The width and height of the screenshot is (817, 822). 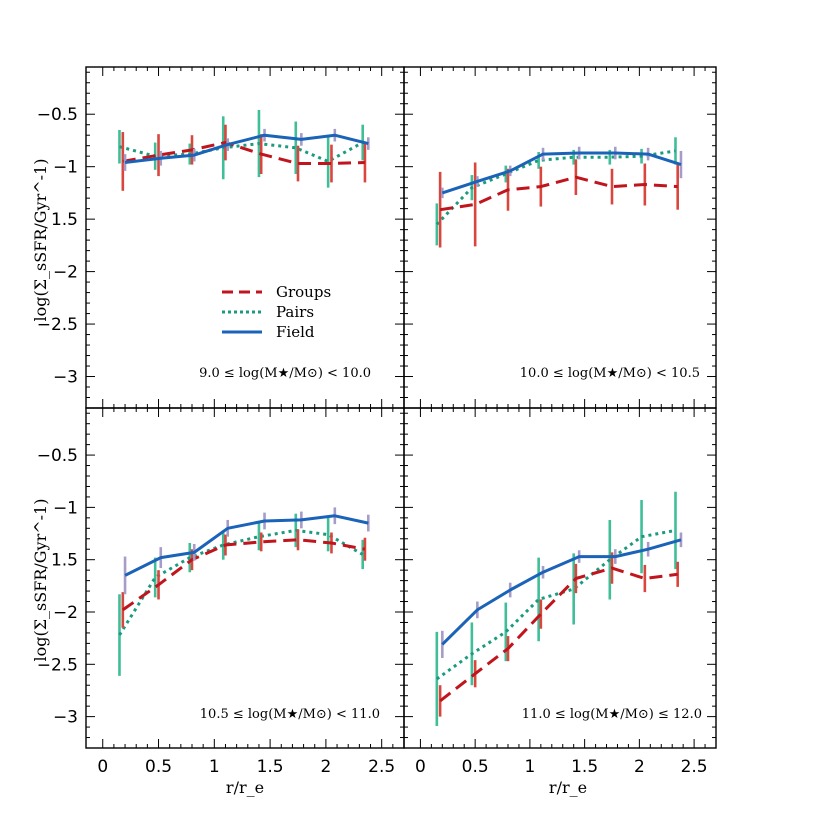 I want to click on y-axis-title-top: log(Σ_sSFR/Gyr^-1), so click(x=40, y=240).